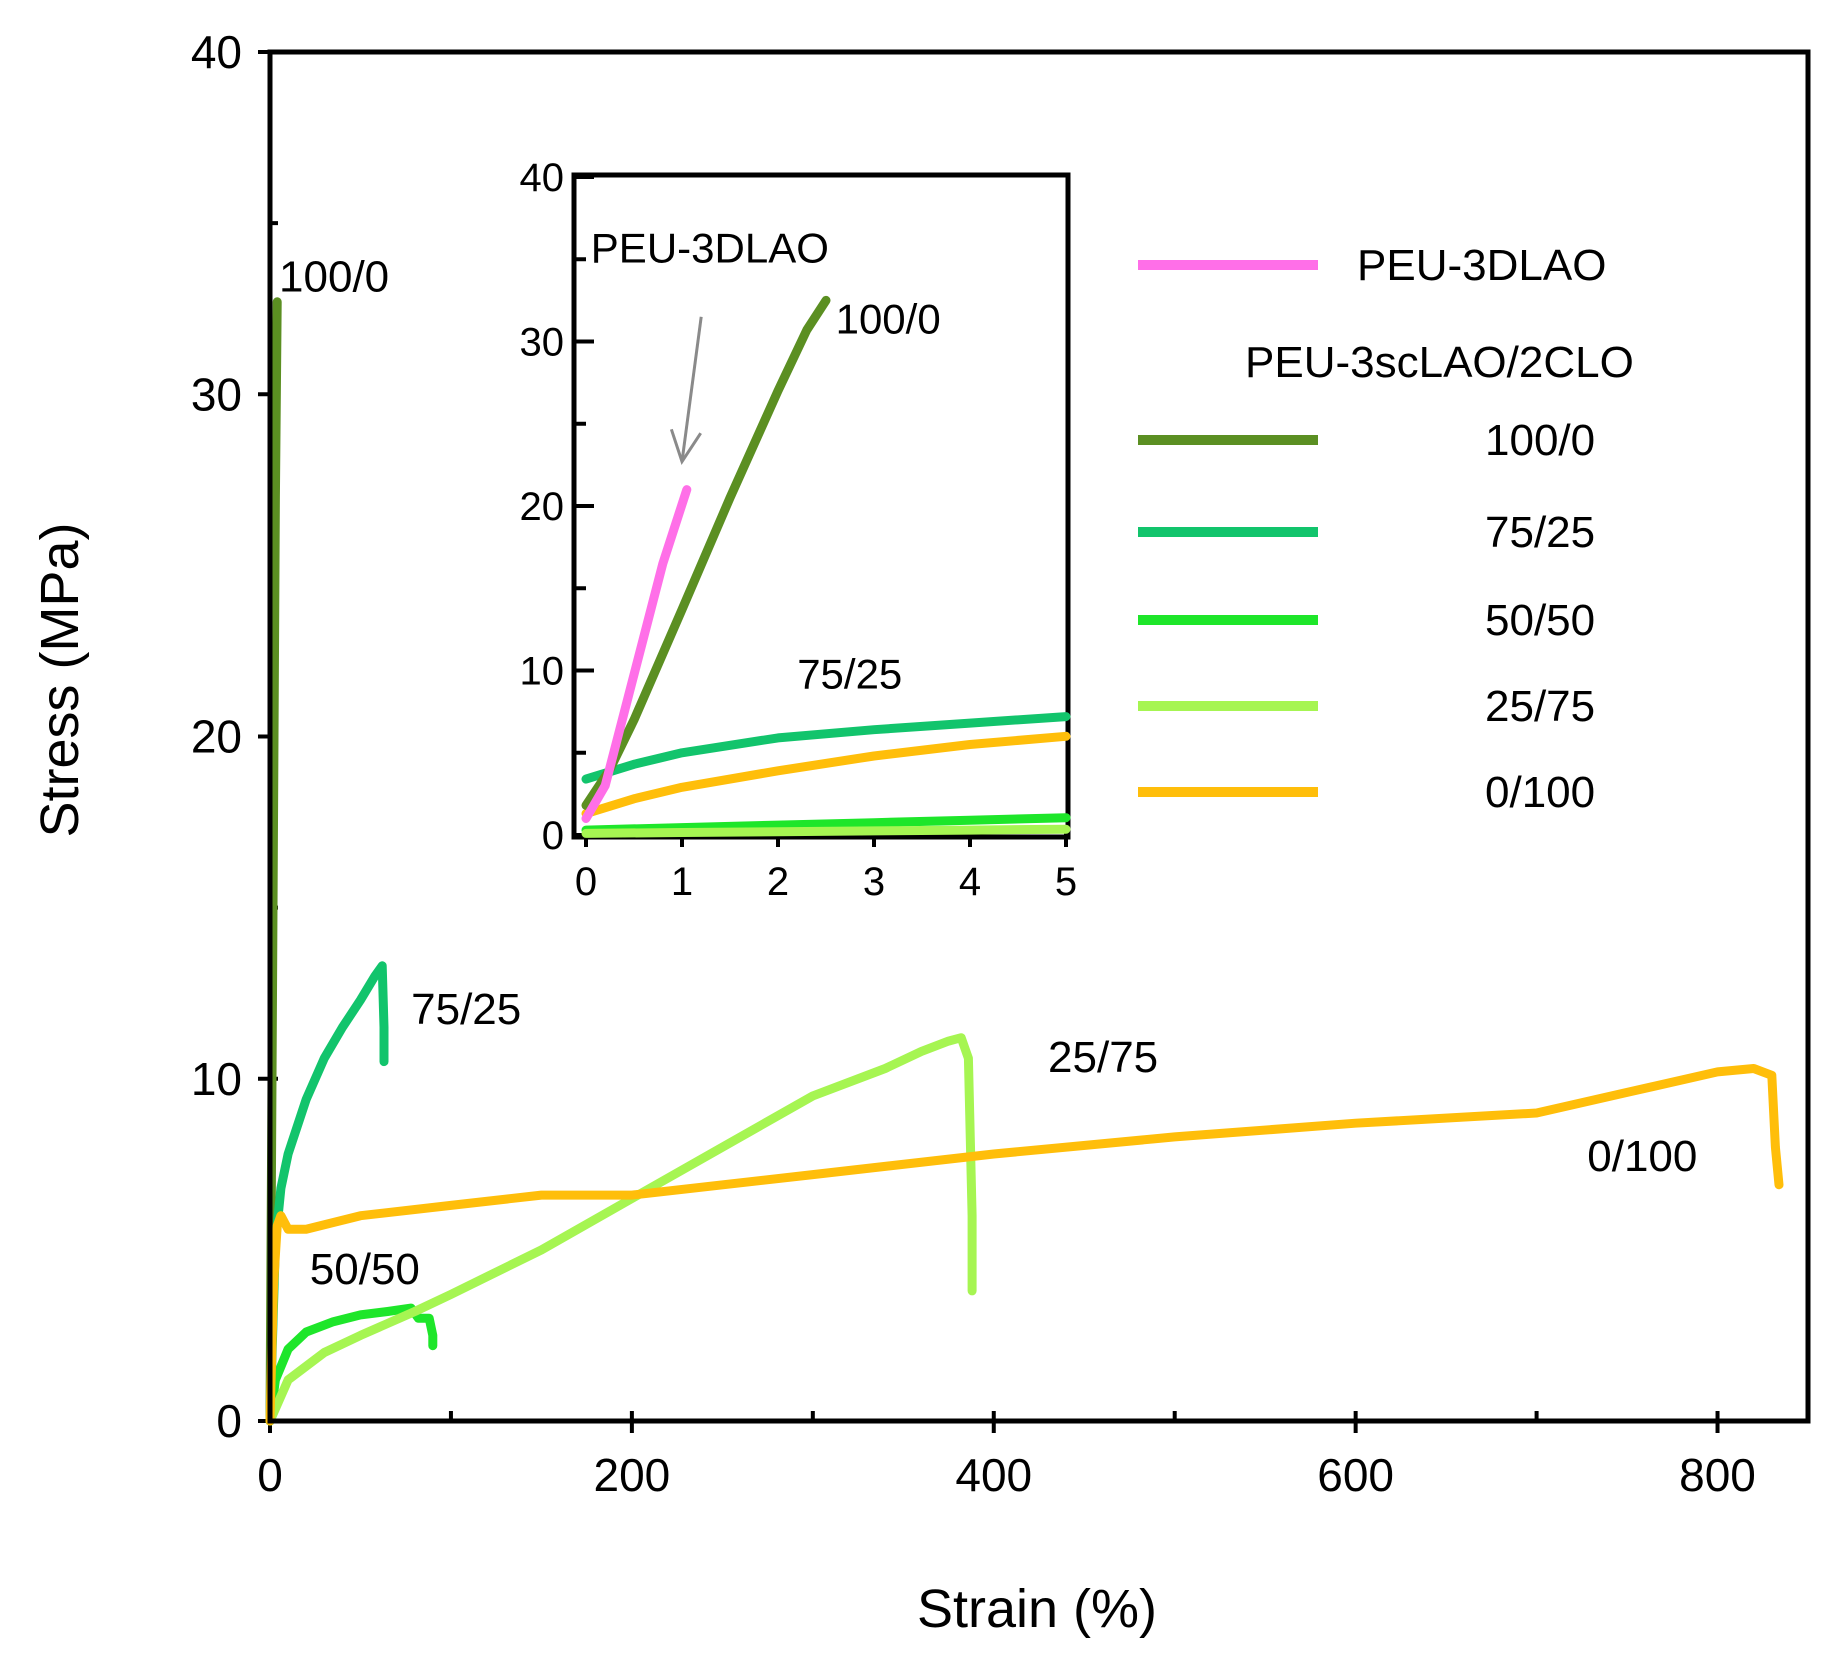 The width and height of the screenshot is (1821, 1667). Describe the element at coordinates (1366, 620) in the screenshot. I see `legend-item-c50_50: 50/50` at that location.